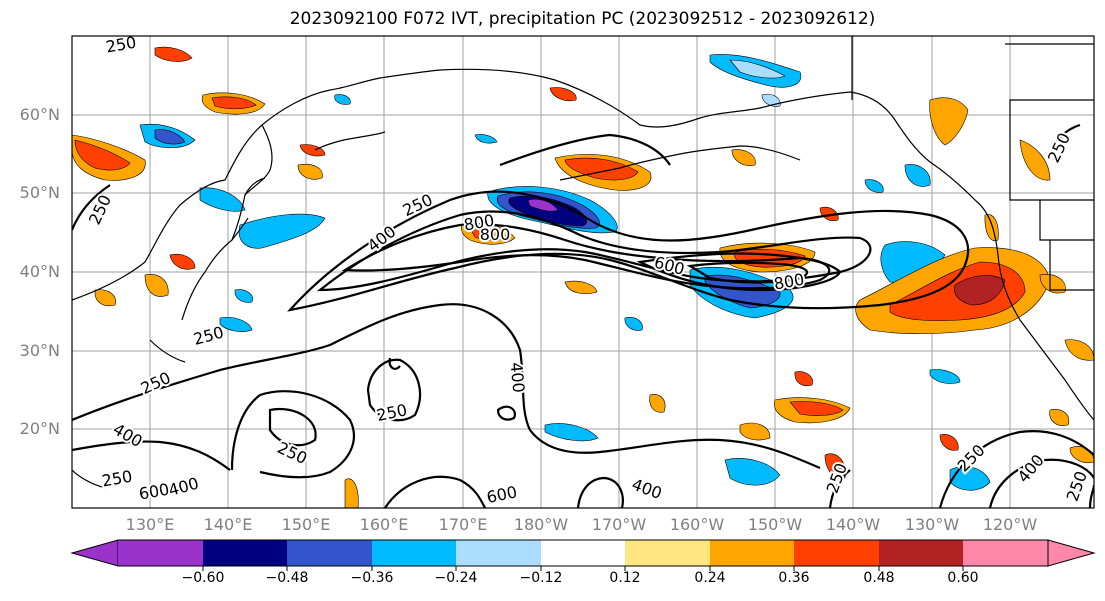 The height and width of the screenshot is (601, 1105). Describe the element at coordinates (541, 524) in the screenshot. I see `lon-label: 180°W` at that location.